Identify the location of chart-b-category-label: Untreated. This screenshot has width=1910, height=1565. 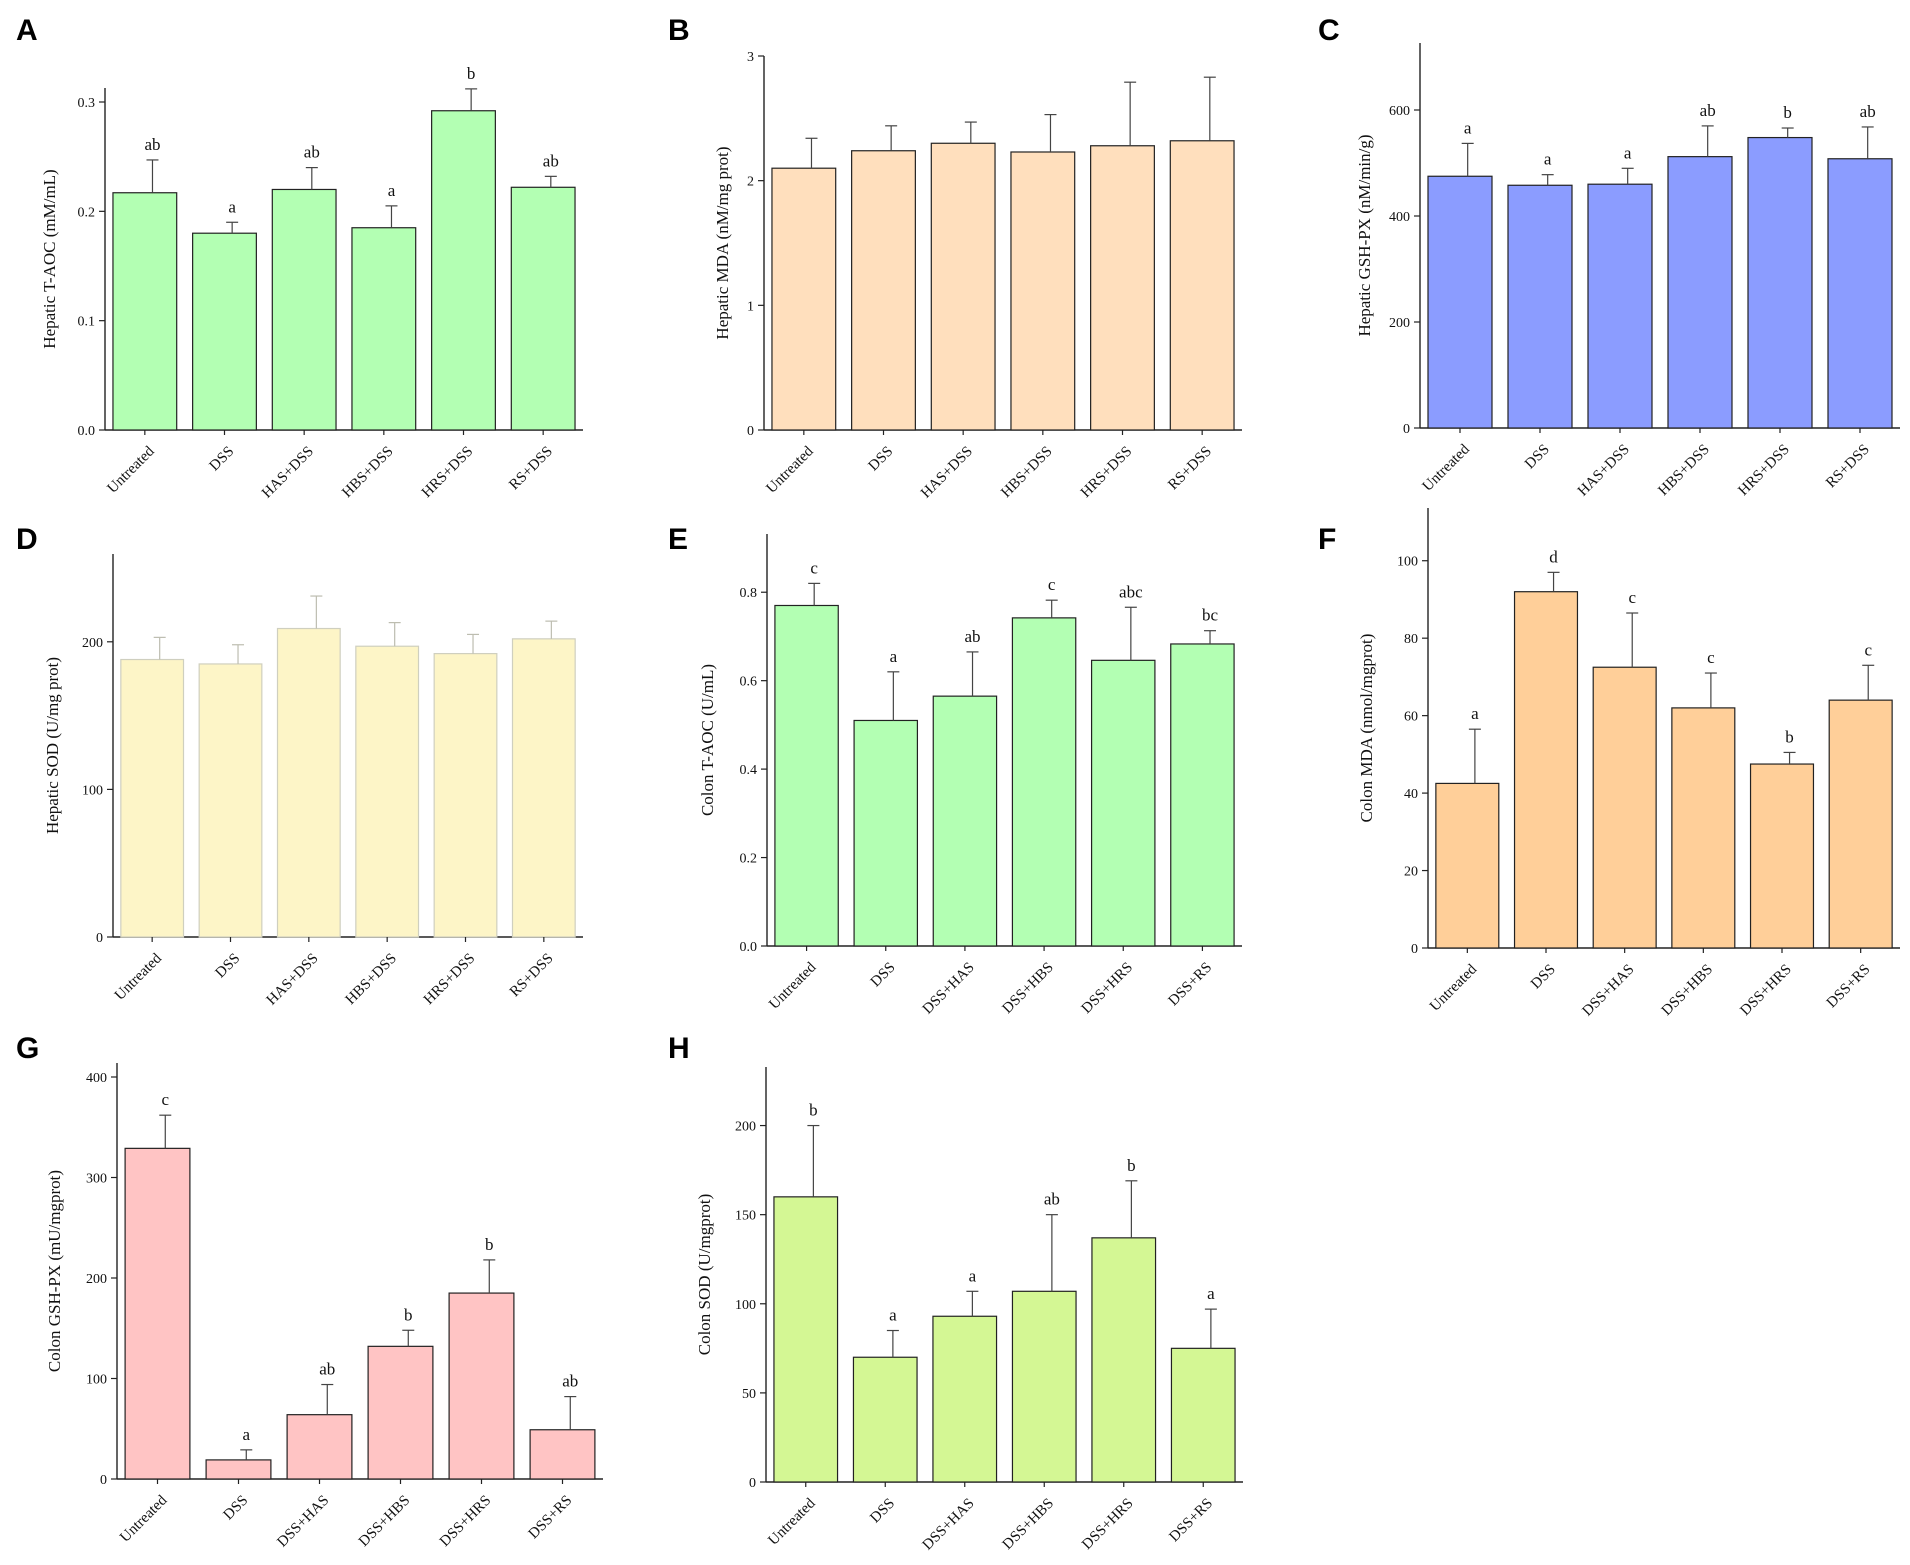
(790, 469).